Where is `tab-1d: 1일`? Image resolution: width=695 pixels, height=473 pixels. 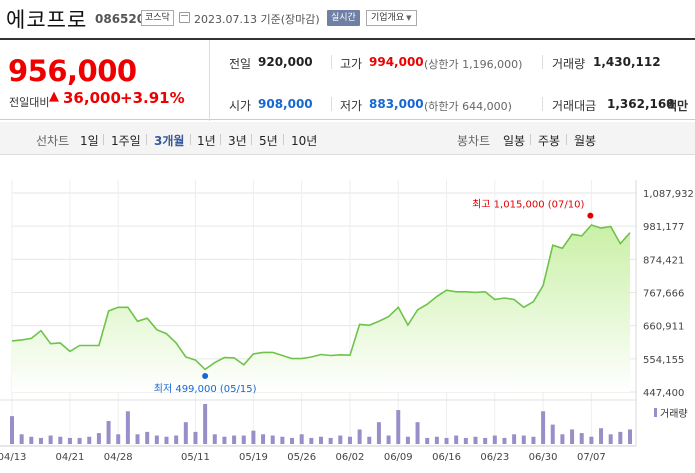 tab-1d: 1일 is located at coordinates (89, 141).